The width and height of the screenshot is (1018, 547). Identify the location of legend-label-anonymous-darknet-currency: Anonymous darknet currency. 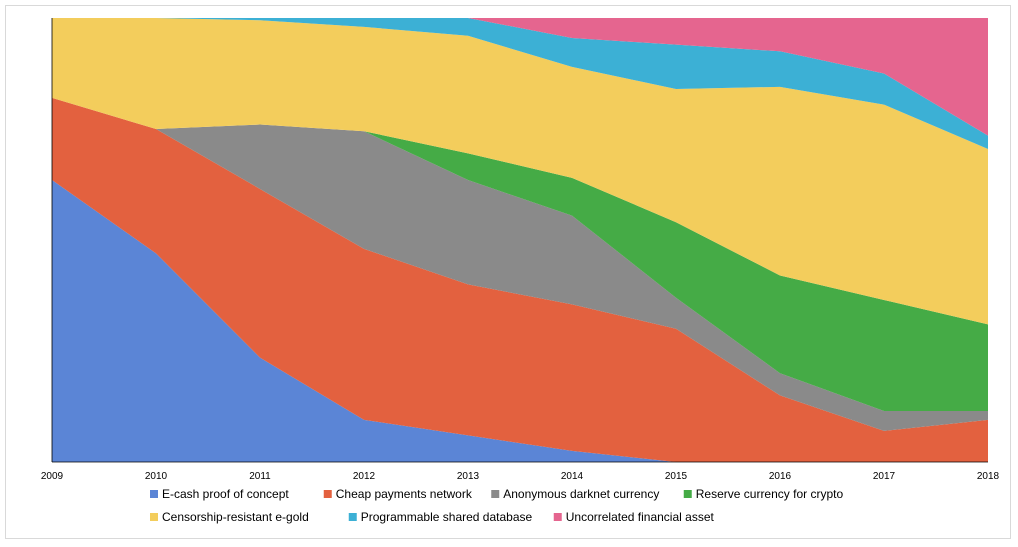
(581, 494).